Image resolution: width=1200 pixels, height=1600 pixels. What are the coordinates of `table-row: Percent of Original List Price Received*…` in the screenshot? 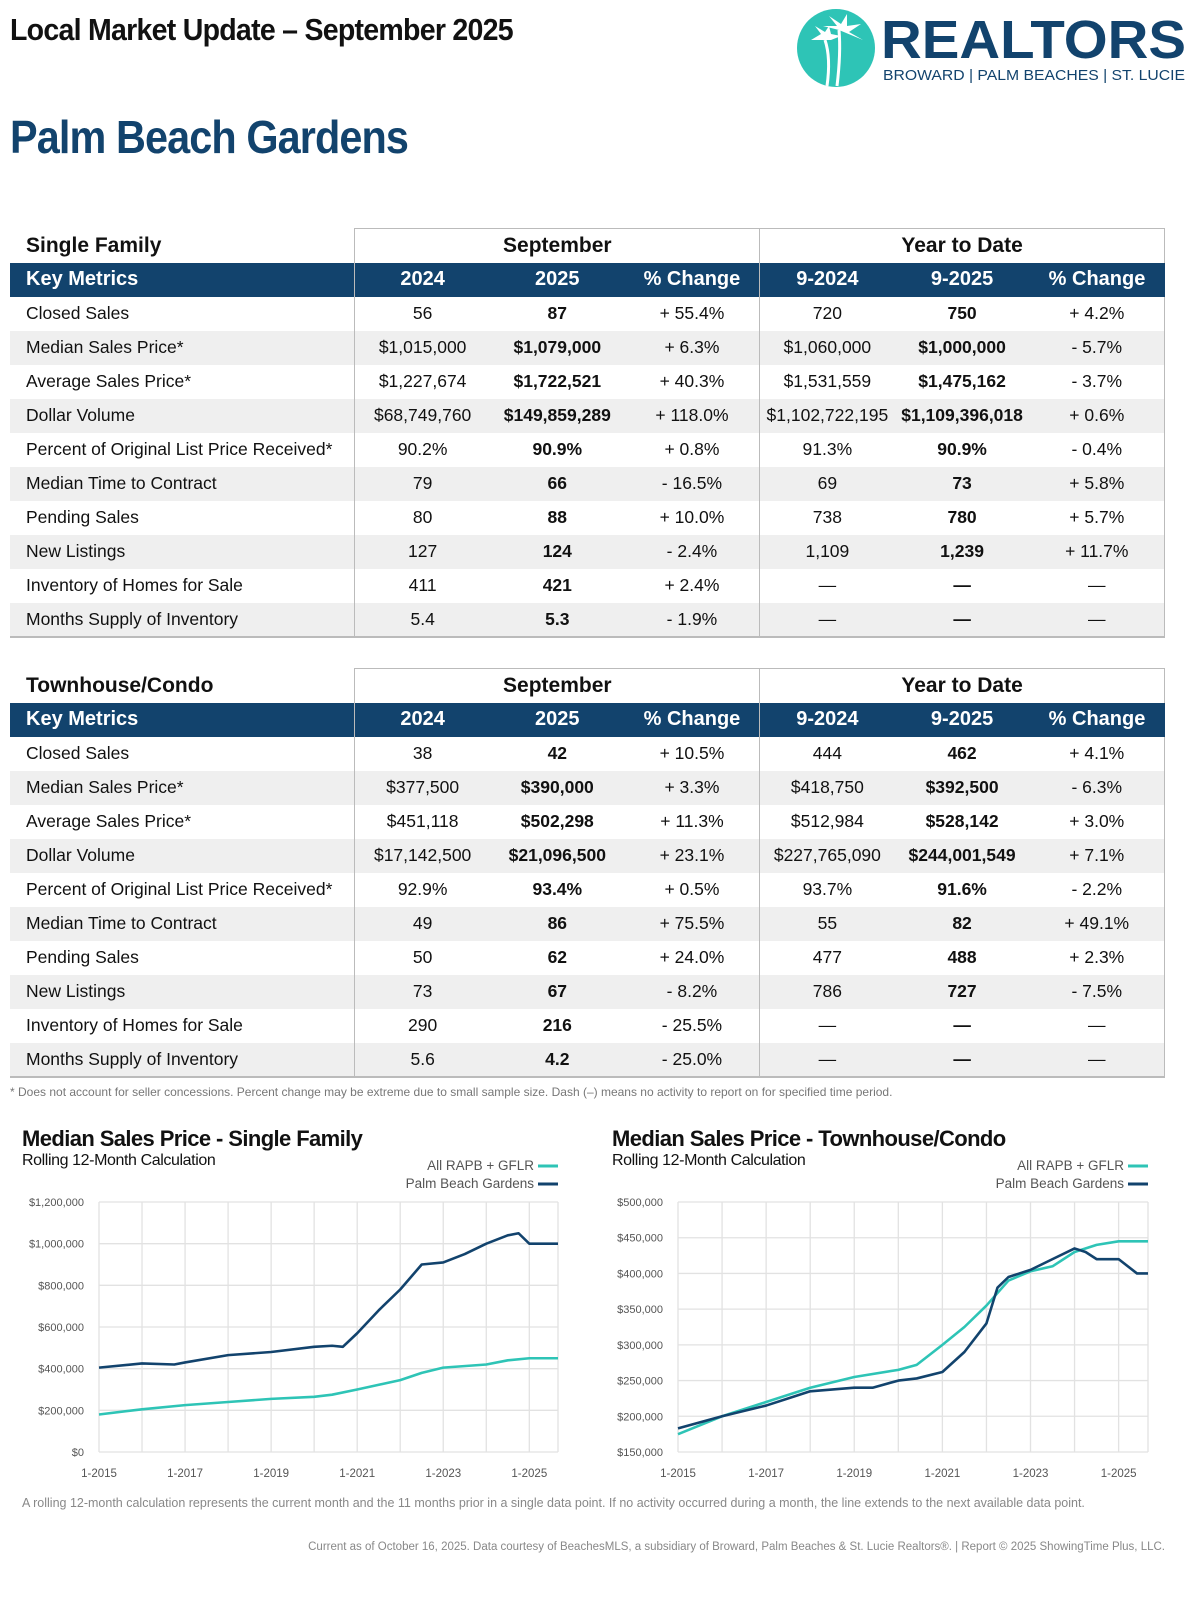 It's located at (587, 889).